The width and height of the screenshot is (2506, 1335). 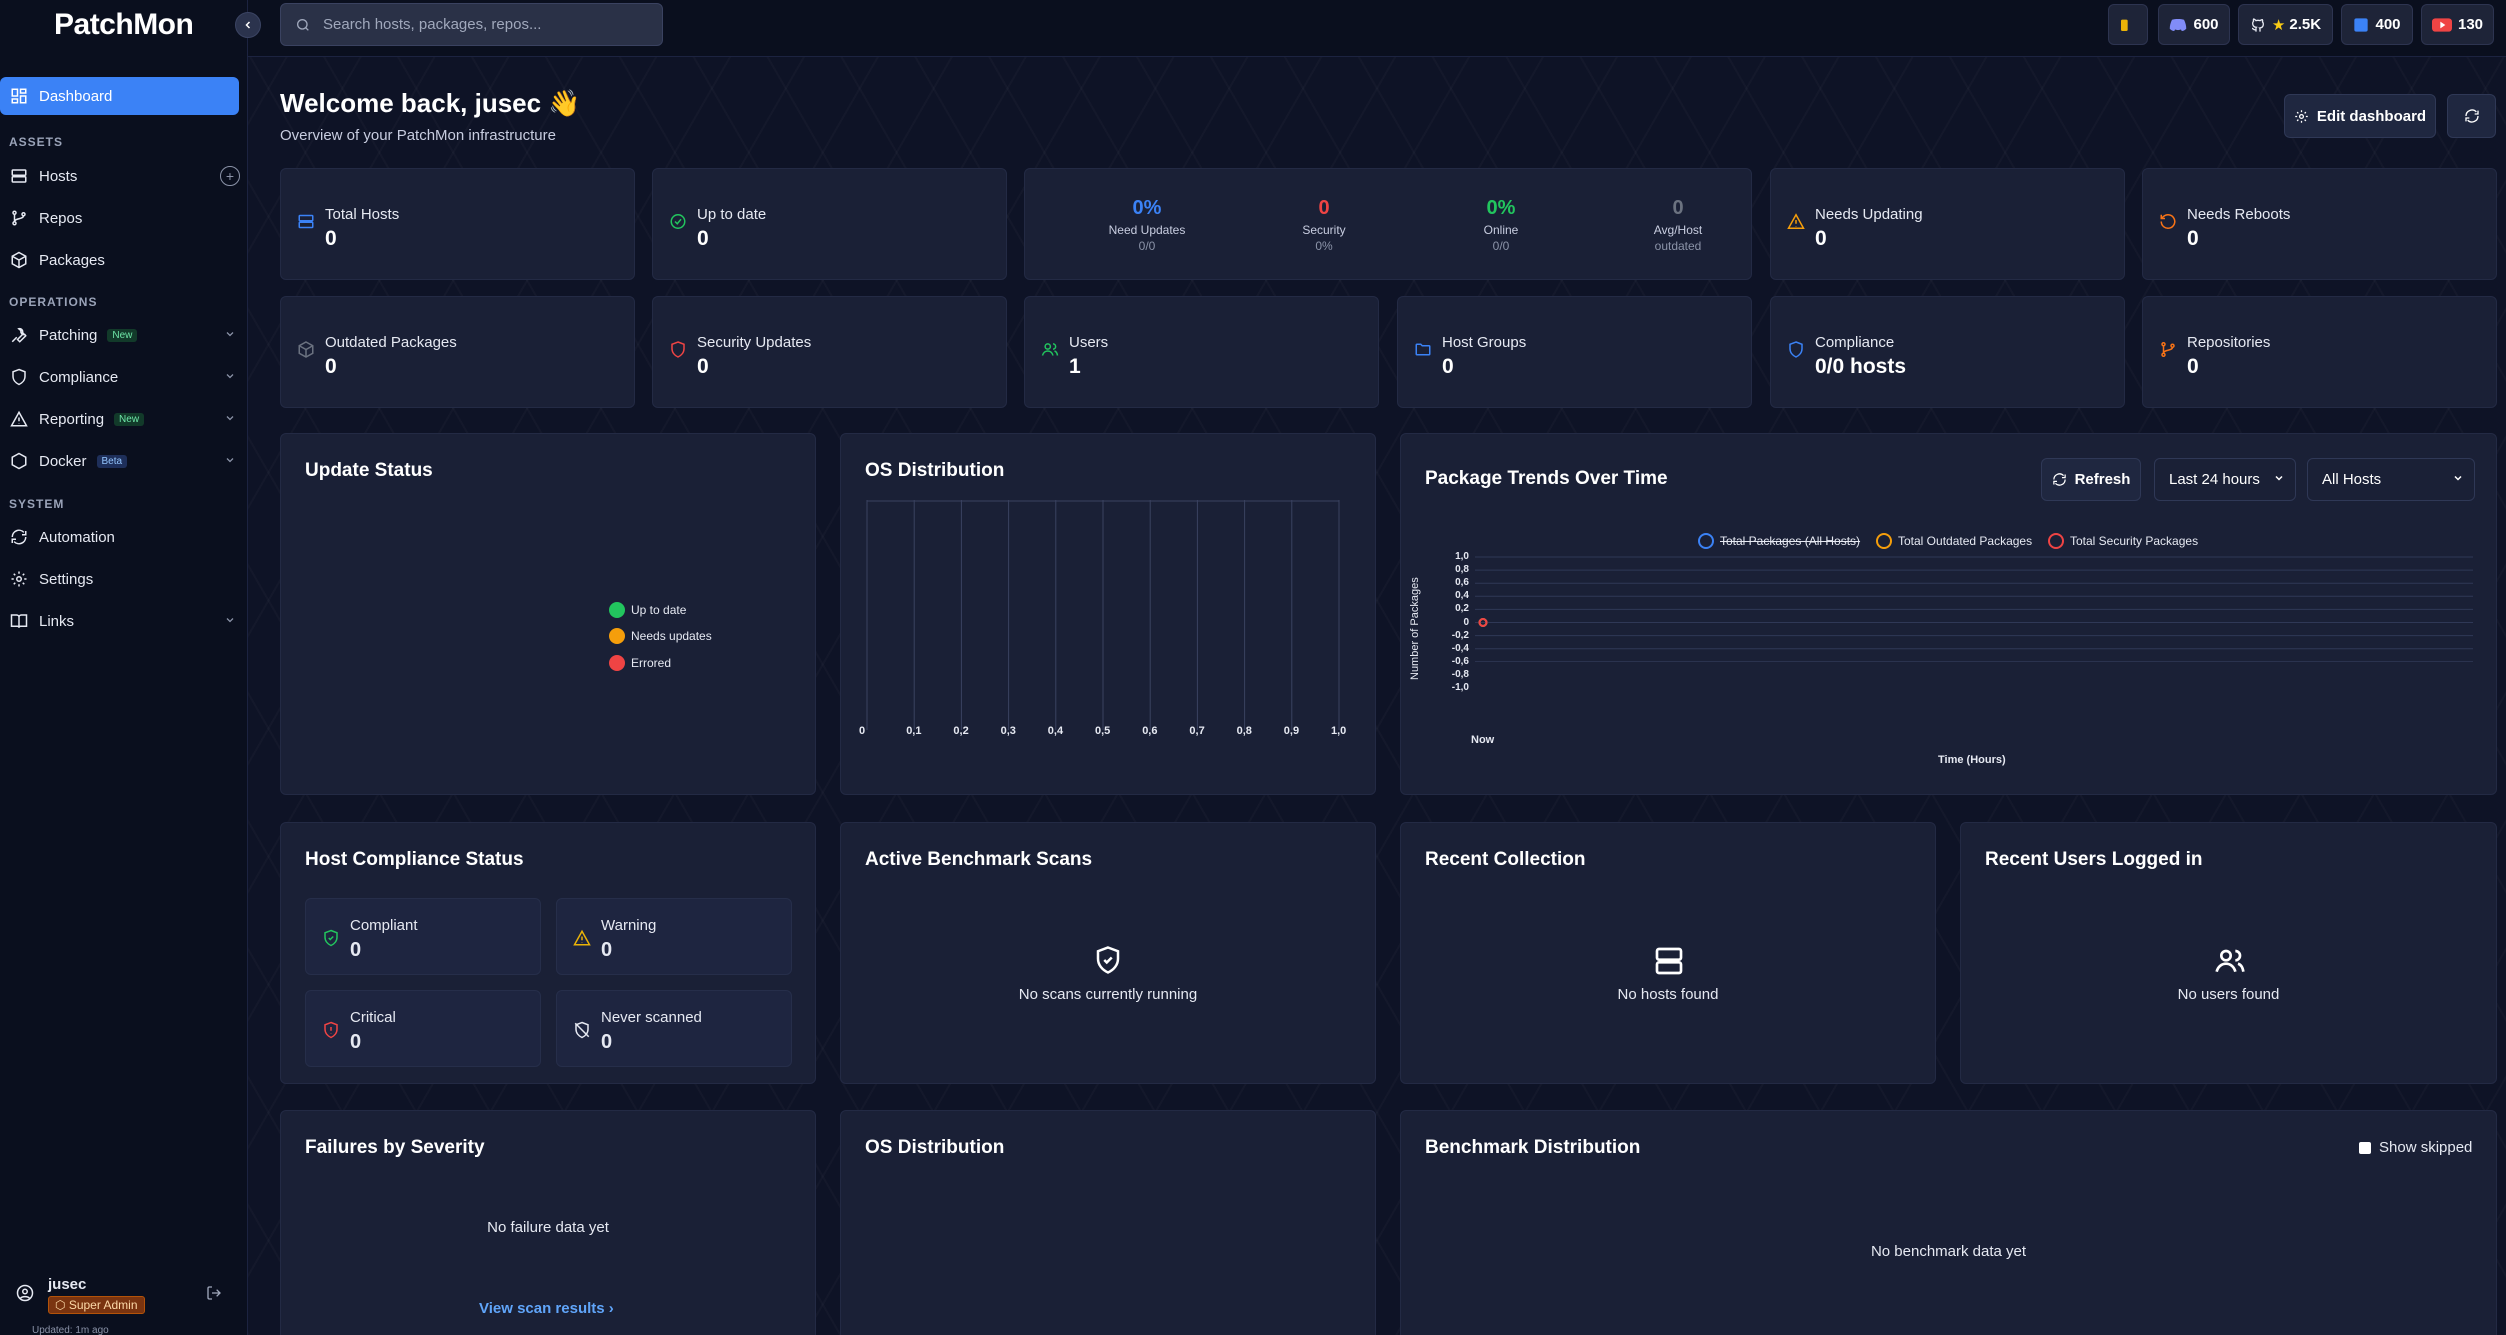 What do you see at coordinates (862, 731) in the screenshot?
I see `x-tick: 0` at bounding box center [862, 731].